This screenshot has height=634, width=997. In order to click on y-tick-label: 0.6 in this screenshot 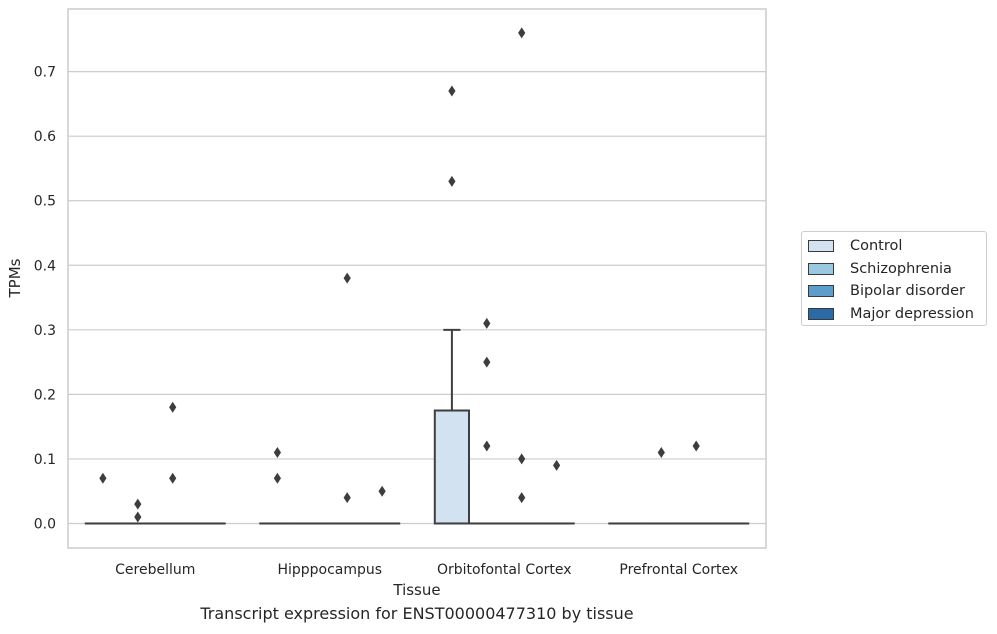, I will do `click(45, 137)`.